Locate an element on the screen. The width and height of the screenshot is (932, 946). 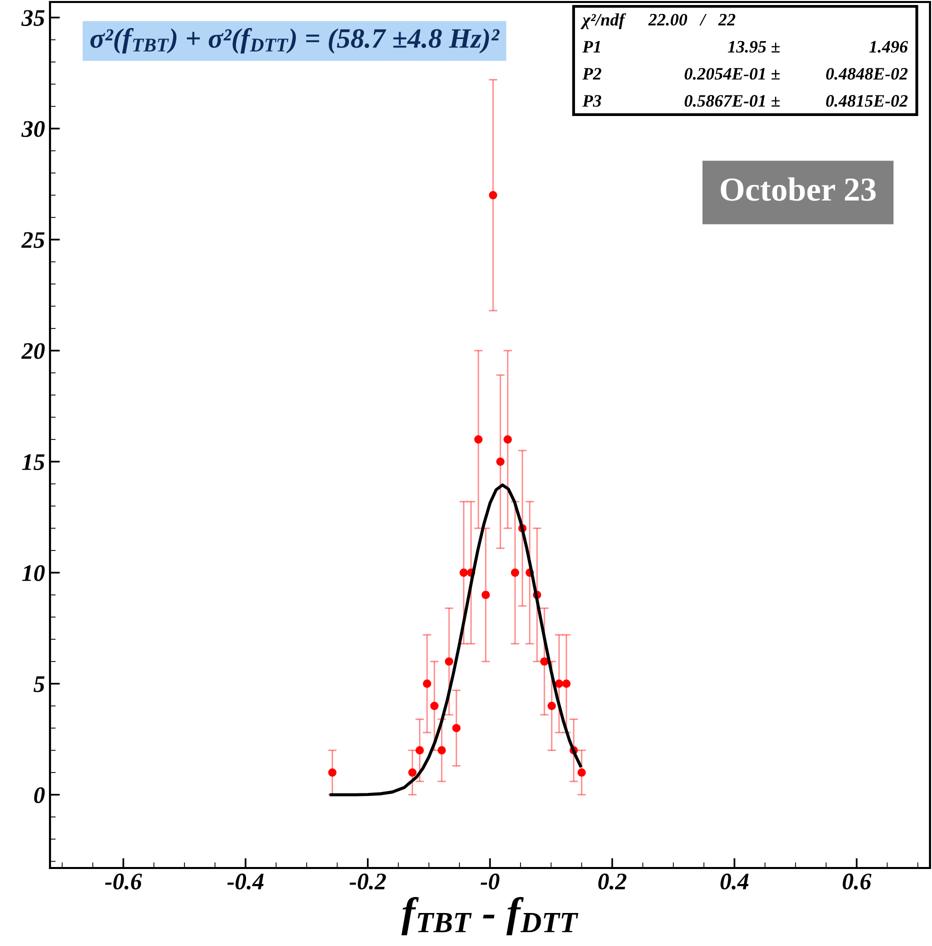
annotation: October 23 is located at coordinates (798, 189).